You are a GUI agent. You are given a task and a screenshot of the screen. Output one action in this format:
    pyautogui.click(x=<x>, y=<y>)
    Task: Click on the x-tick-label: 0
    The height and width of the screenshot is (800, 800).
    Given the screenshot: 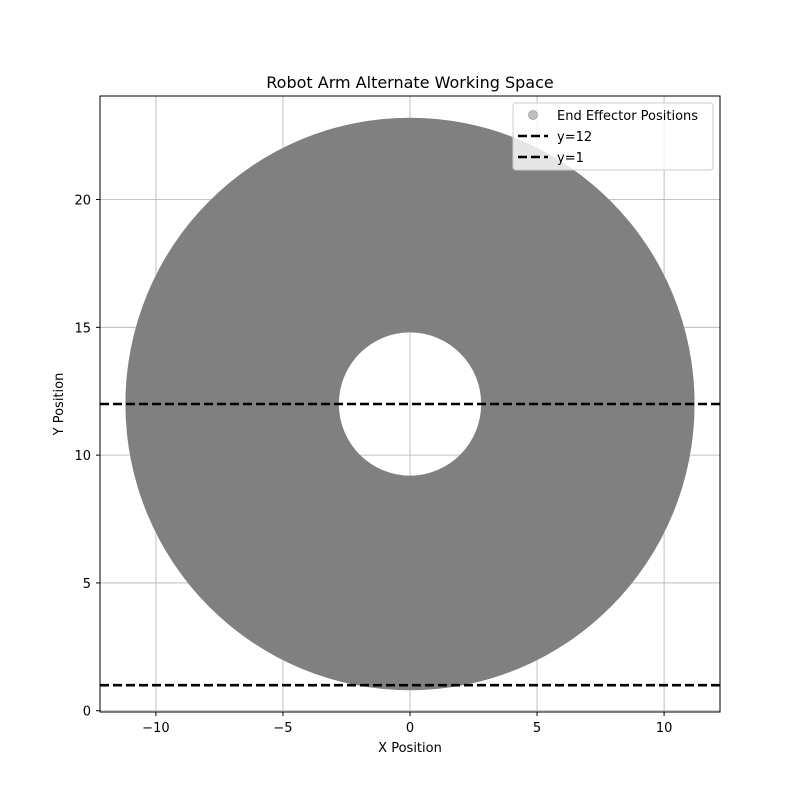 What is the action you would take?
    pyautogui.click(x=410, y=728)
    